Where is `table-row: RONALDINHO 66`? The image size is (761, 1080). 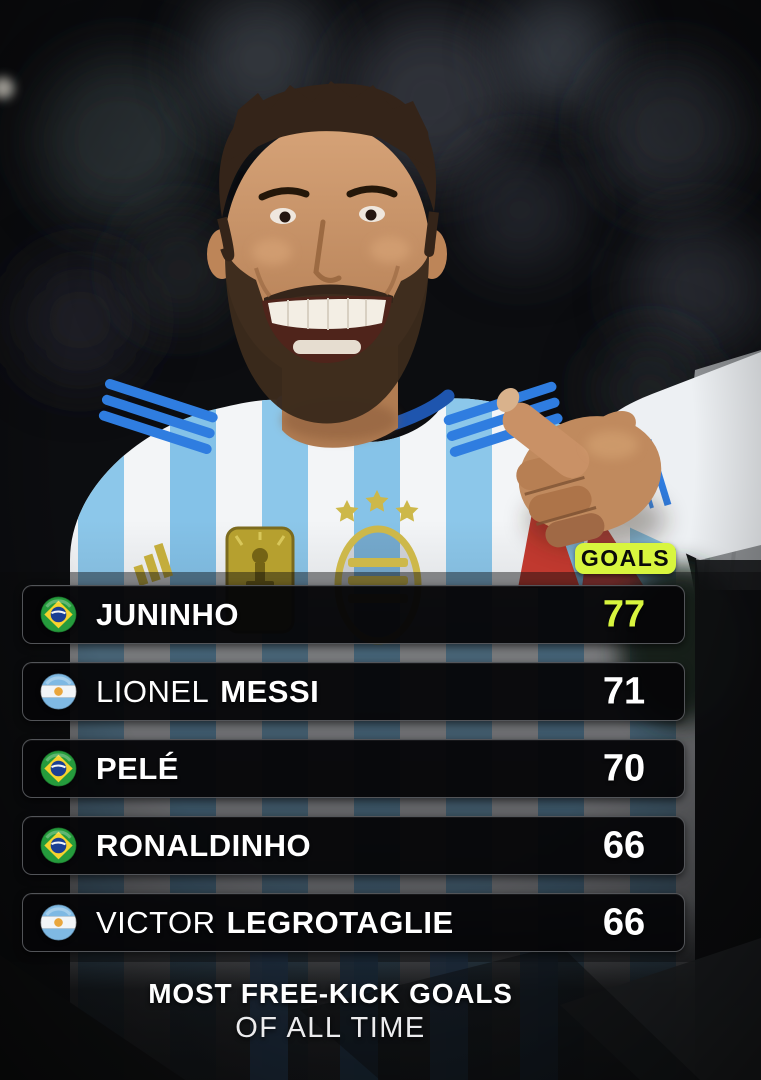
table-row: RONALDINHO 66 is located at coordinates (353, 845).